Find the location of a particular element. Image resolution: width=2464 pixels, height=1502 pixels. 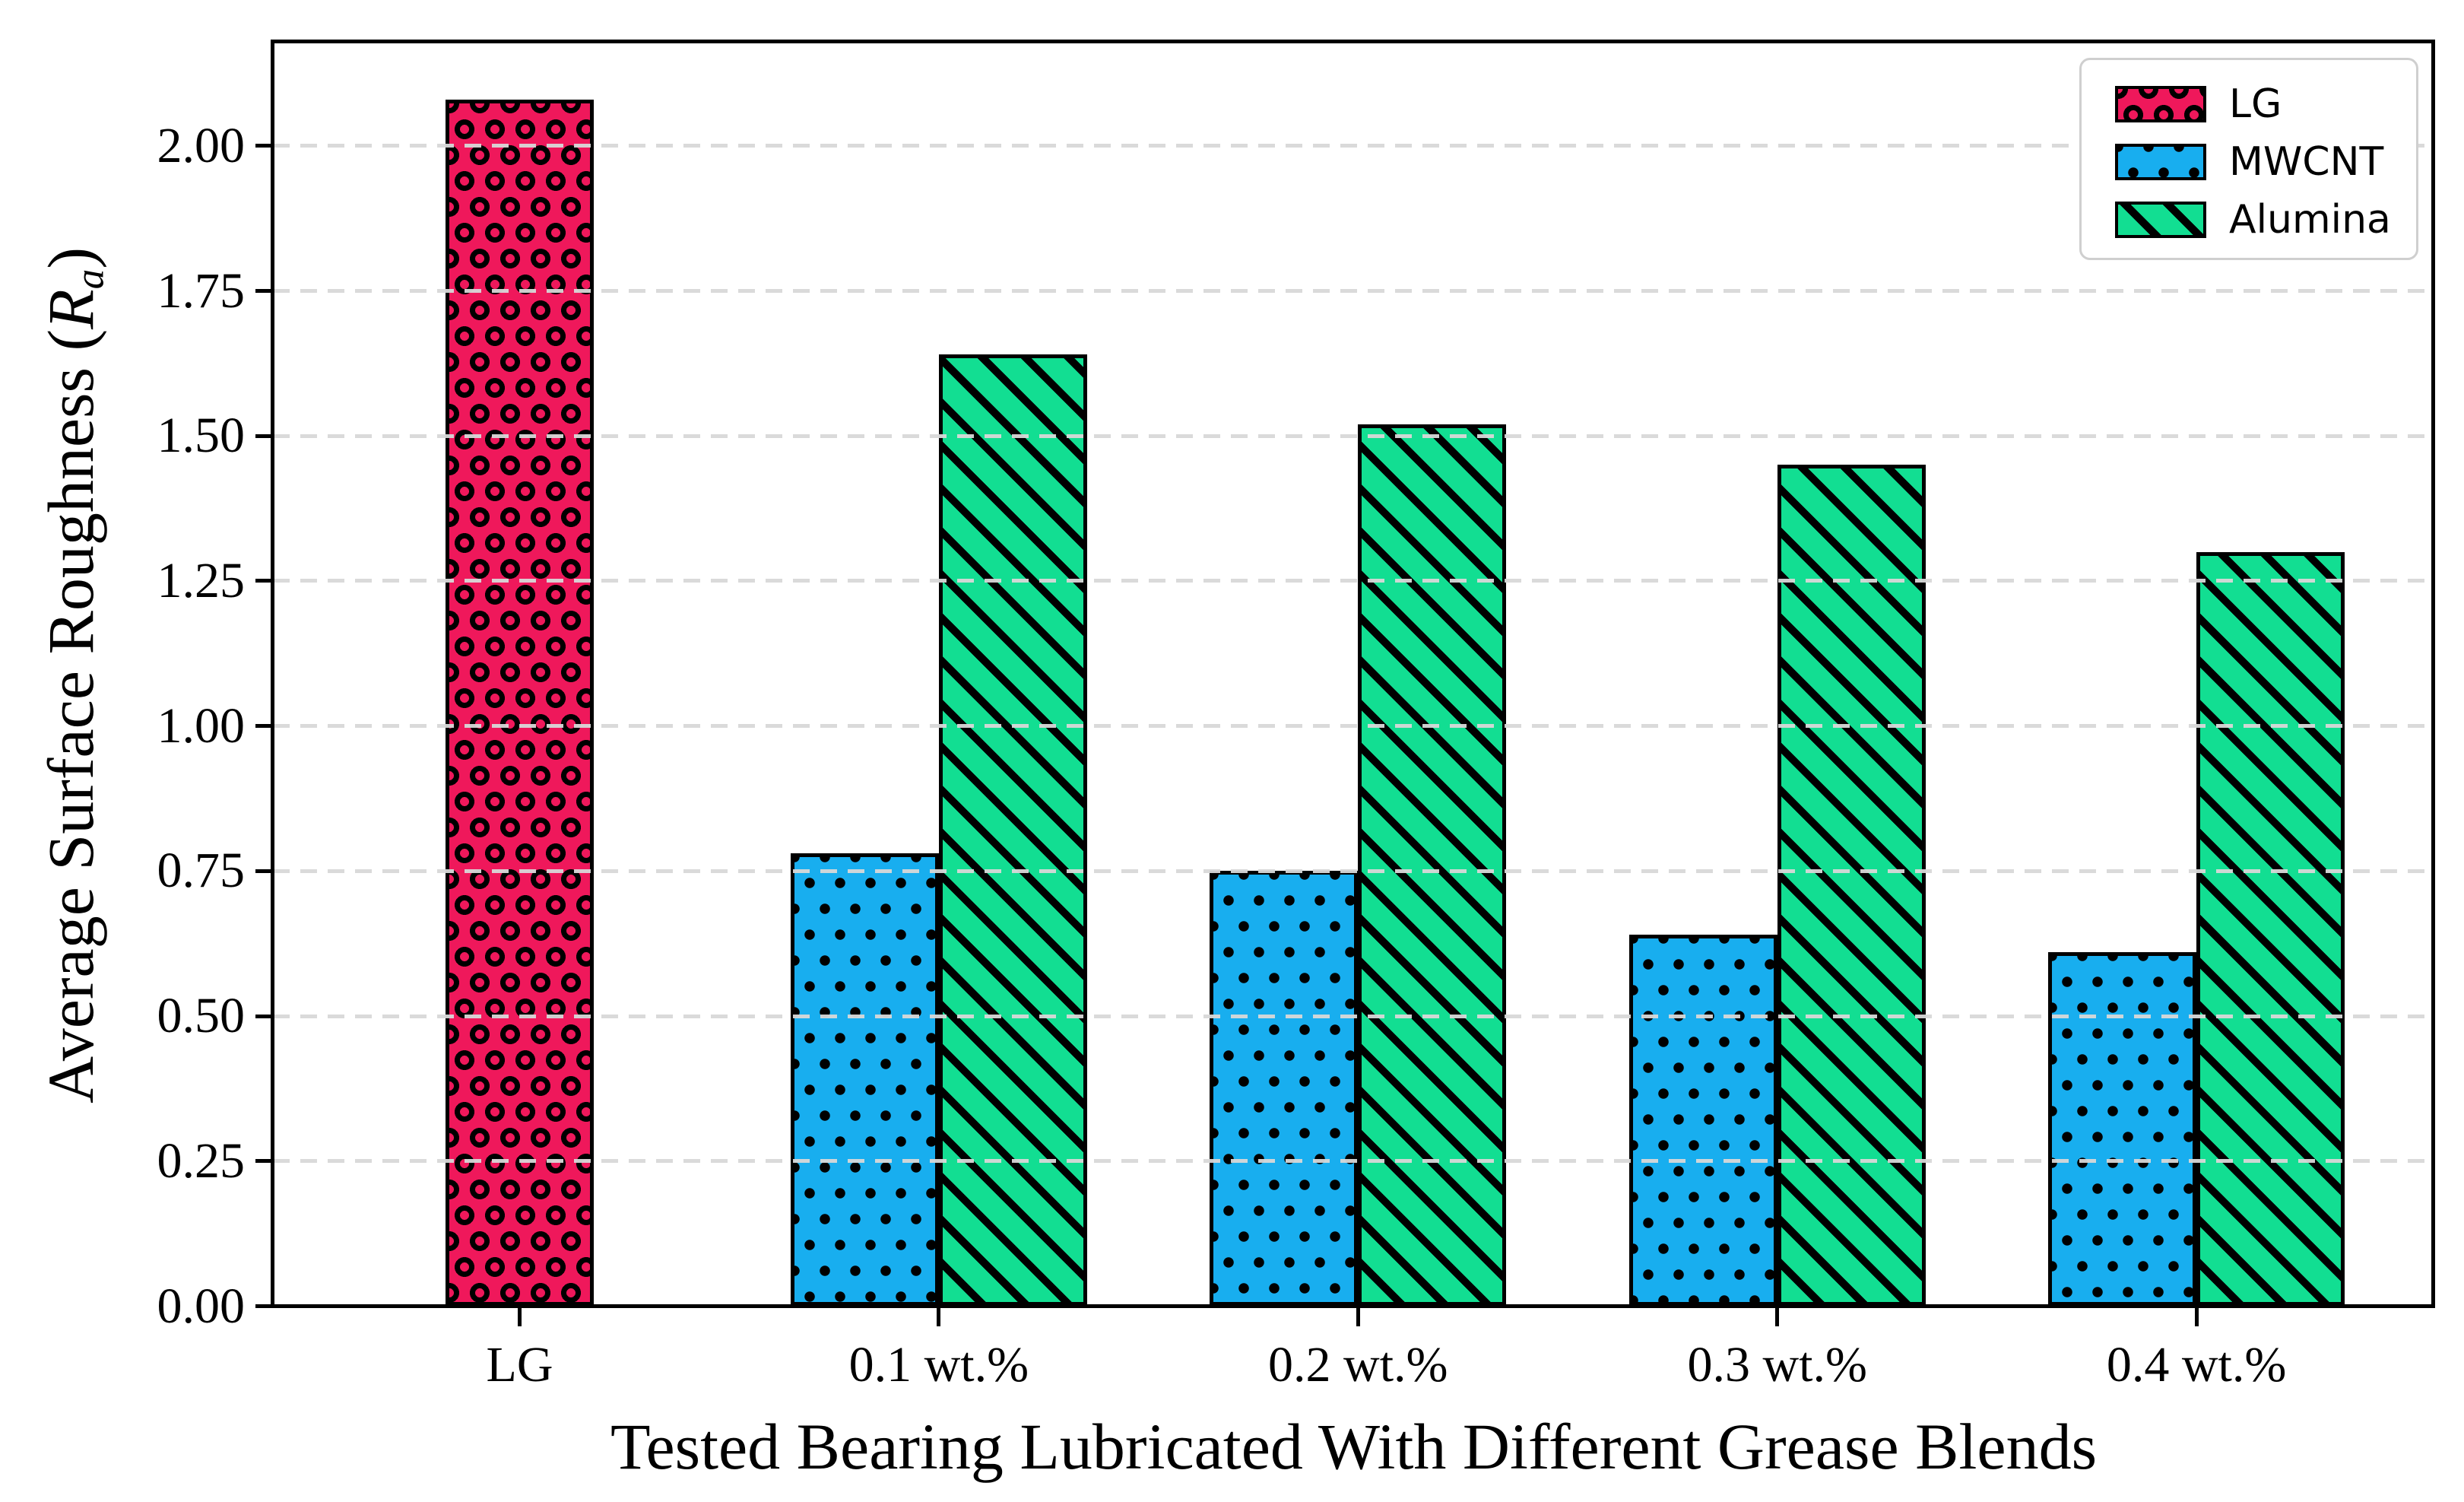

legend-label: LG is located at coordinates (2255, 104).